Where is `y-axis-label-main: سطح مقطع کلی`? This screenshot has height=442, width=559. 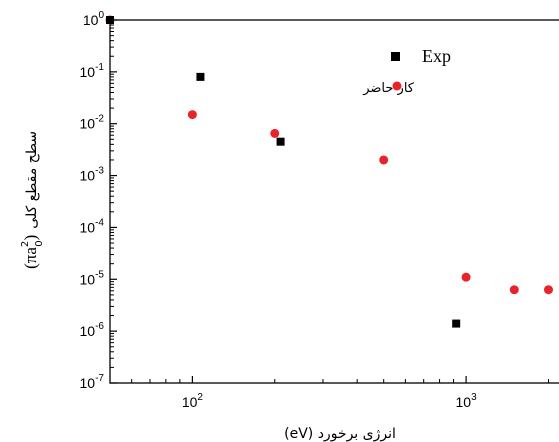
y-axis-label-main: سطح مقطع کلی is located at coordinates (32, 180).